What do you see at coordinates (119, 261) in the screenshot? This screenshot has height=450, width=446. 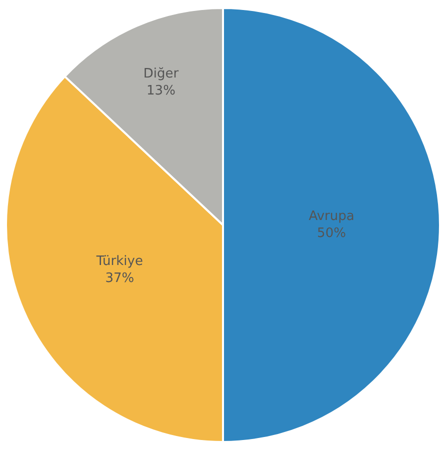 I see `slice-label: Türkiye` at bounding box center [119, 261].